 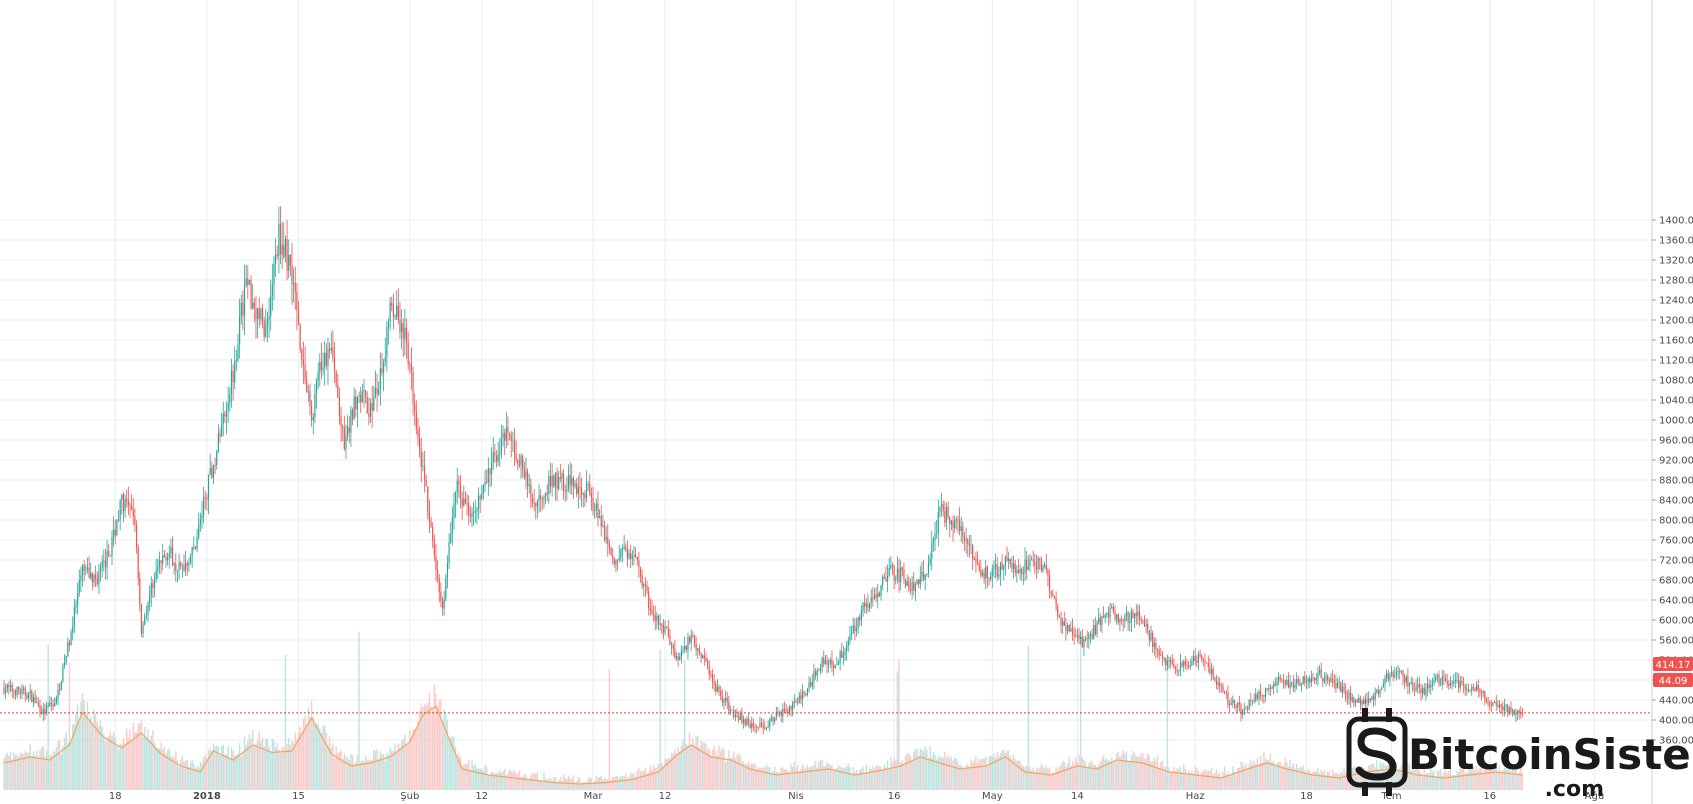 What do you see at coordinates (1676, 261) in the screenshot?
I see `y-tick-label: 1320.00` at bounding box center [1676, 261].